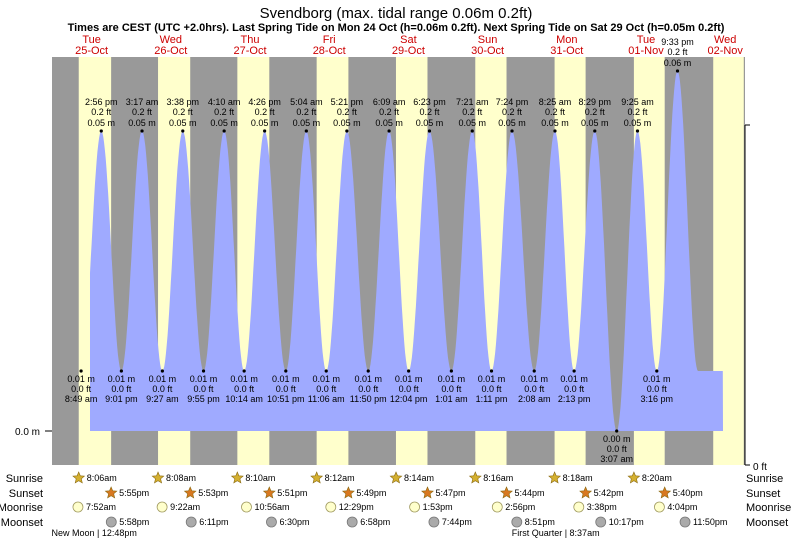  I want to click on sunset-time: 5:40pm, so click(688, 493).